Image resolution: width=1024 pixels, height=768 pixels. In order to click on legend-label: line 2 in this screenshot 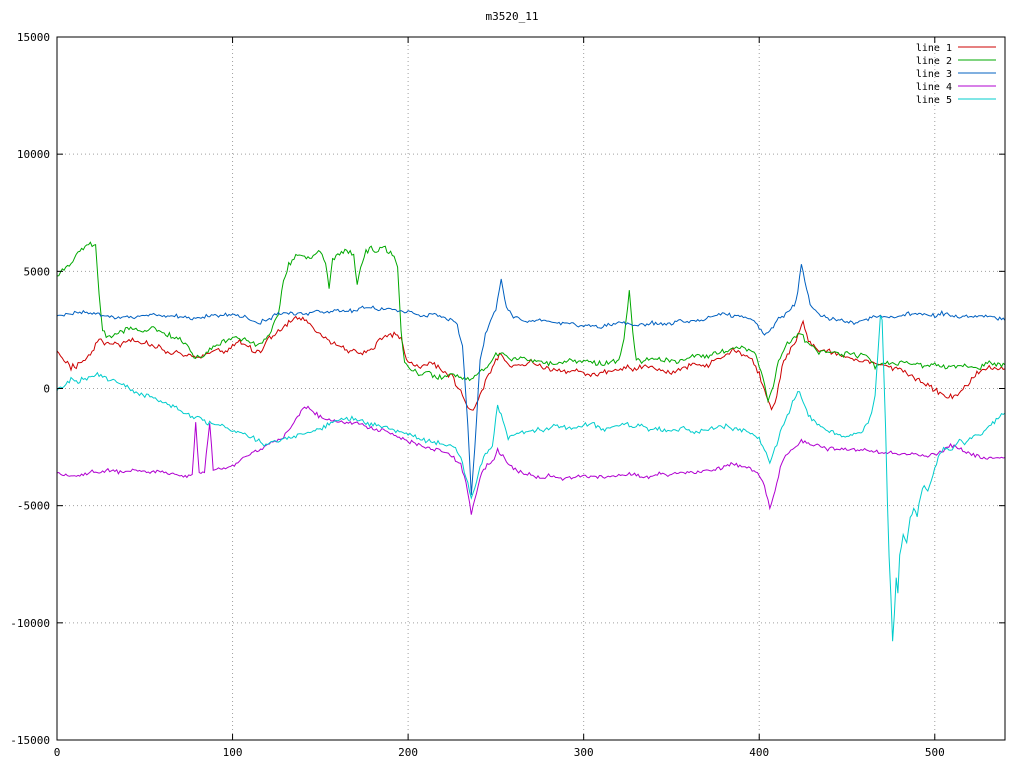, I will do `click(934, 61)`.